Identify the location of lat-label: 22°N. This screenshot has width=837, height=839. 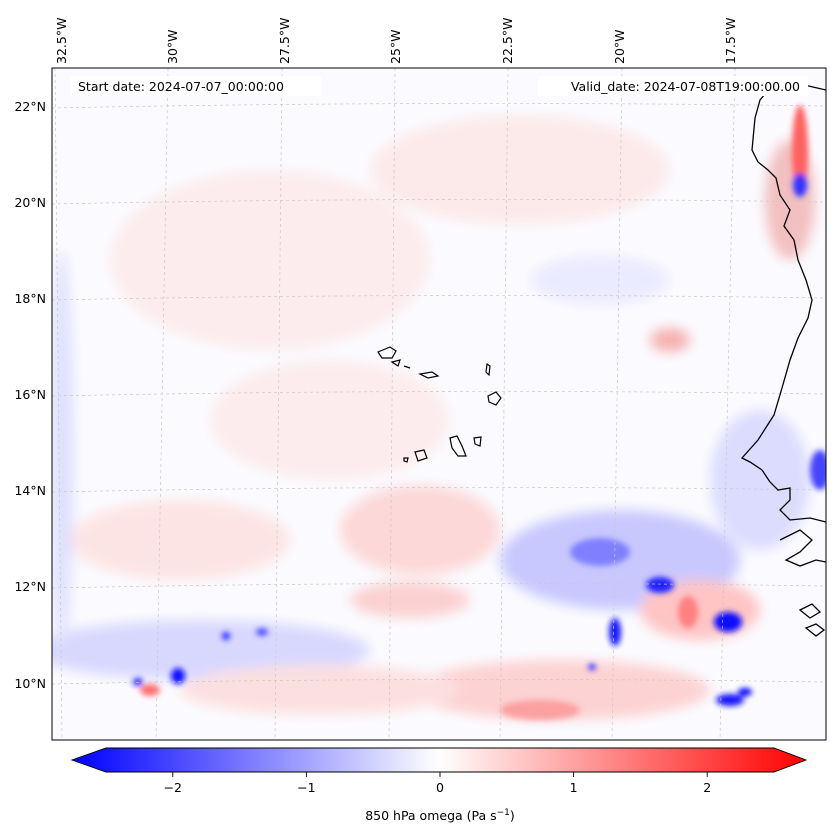
(30, 106).